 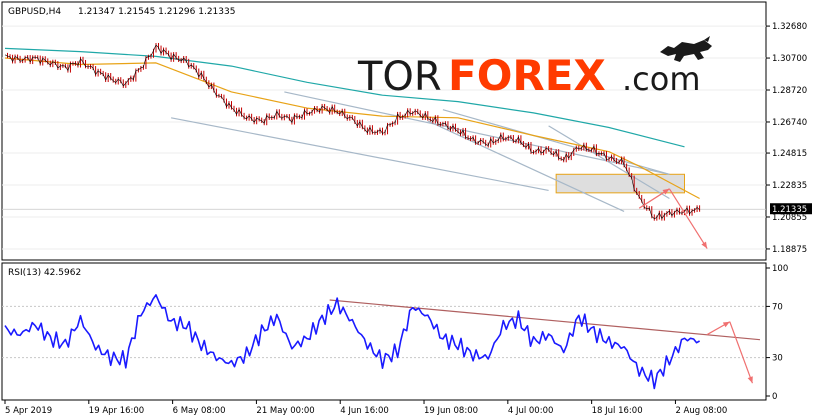 I want to click on x-tick-label: 21 May 00:00, so click(x=285, y=411).